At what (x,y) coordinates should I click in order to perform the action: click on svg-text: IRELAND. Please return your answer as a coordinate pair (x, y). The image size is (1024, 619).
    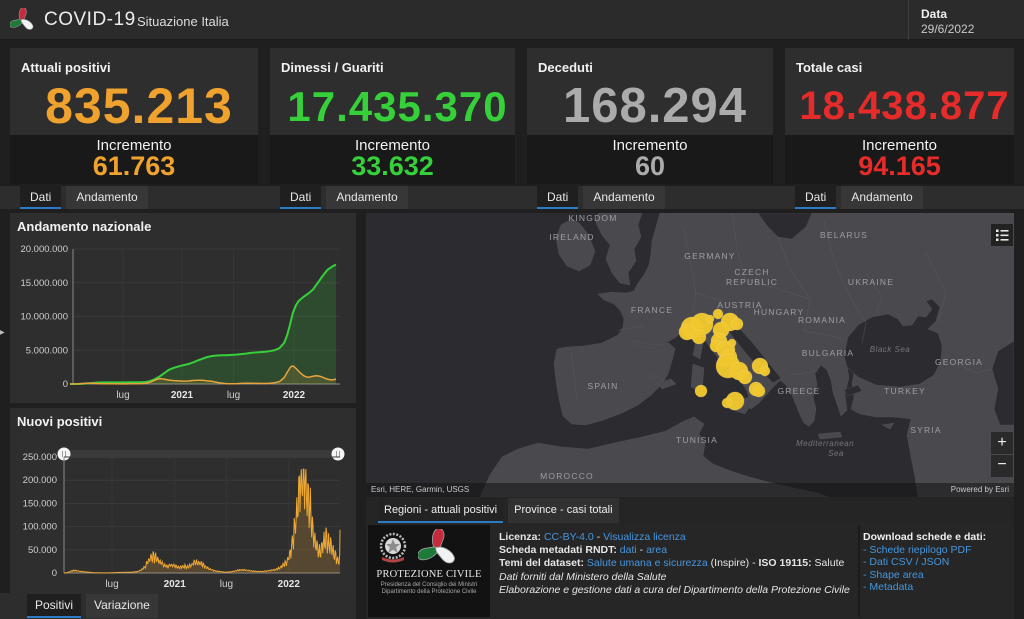
    Looking at the image, I should click on (571, 237).